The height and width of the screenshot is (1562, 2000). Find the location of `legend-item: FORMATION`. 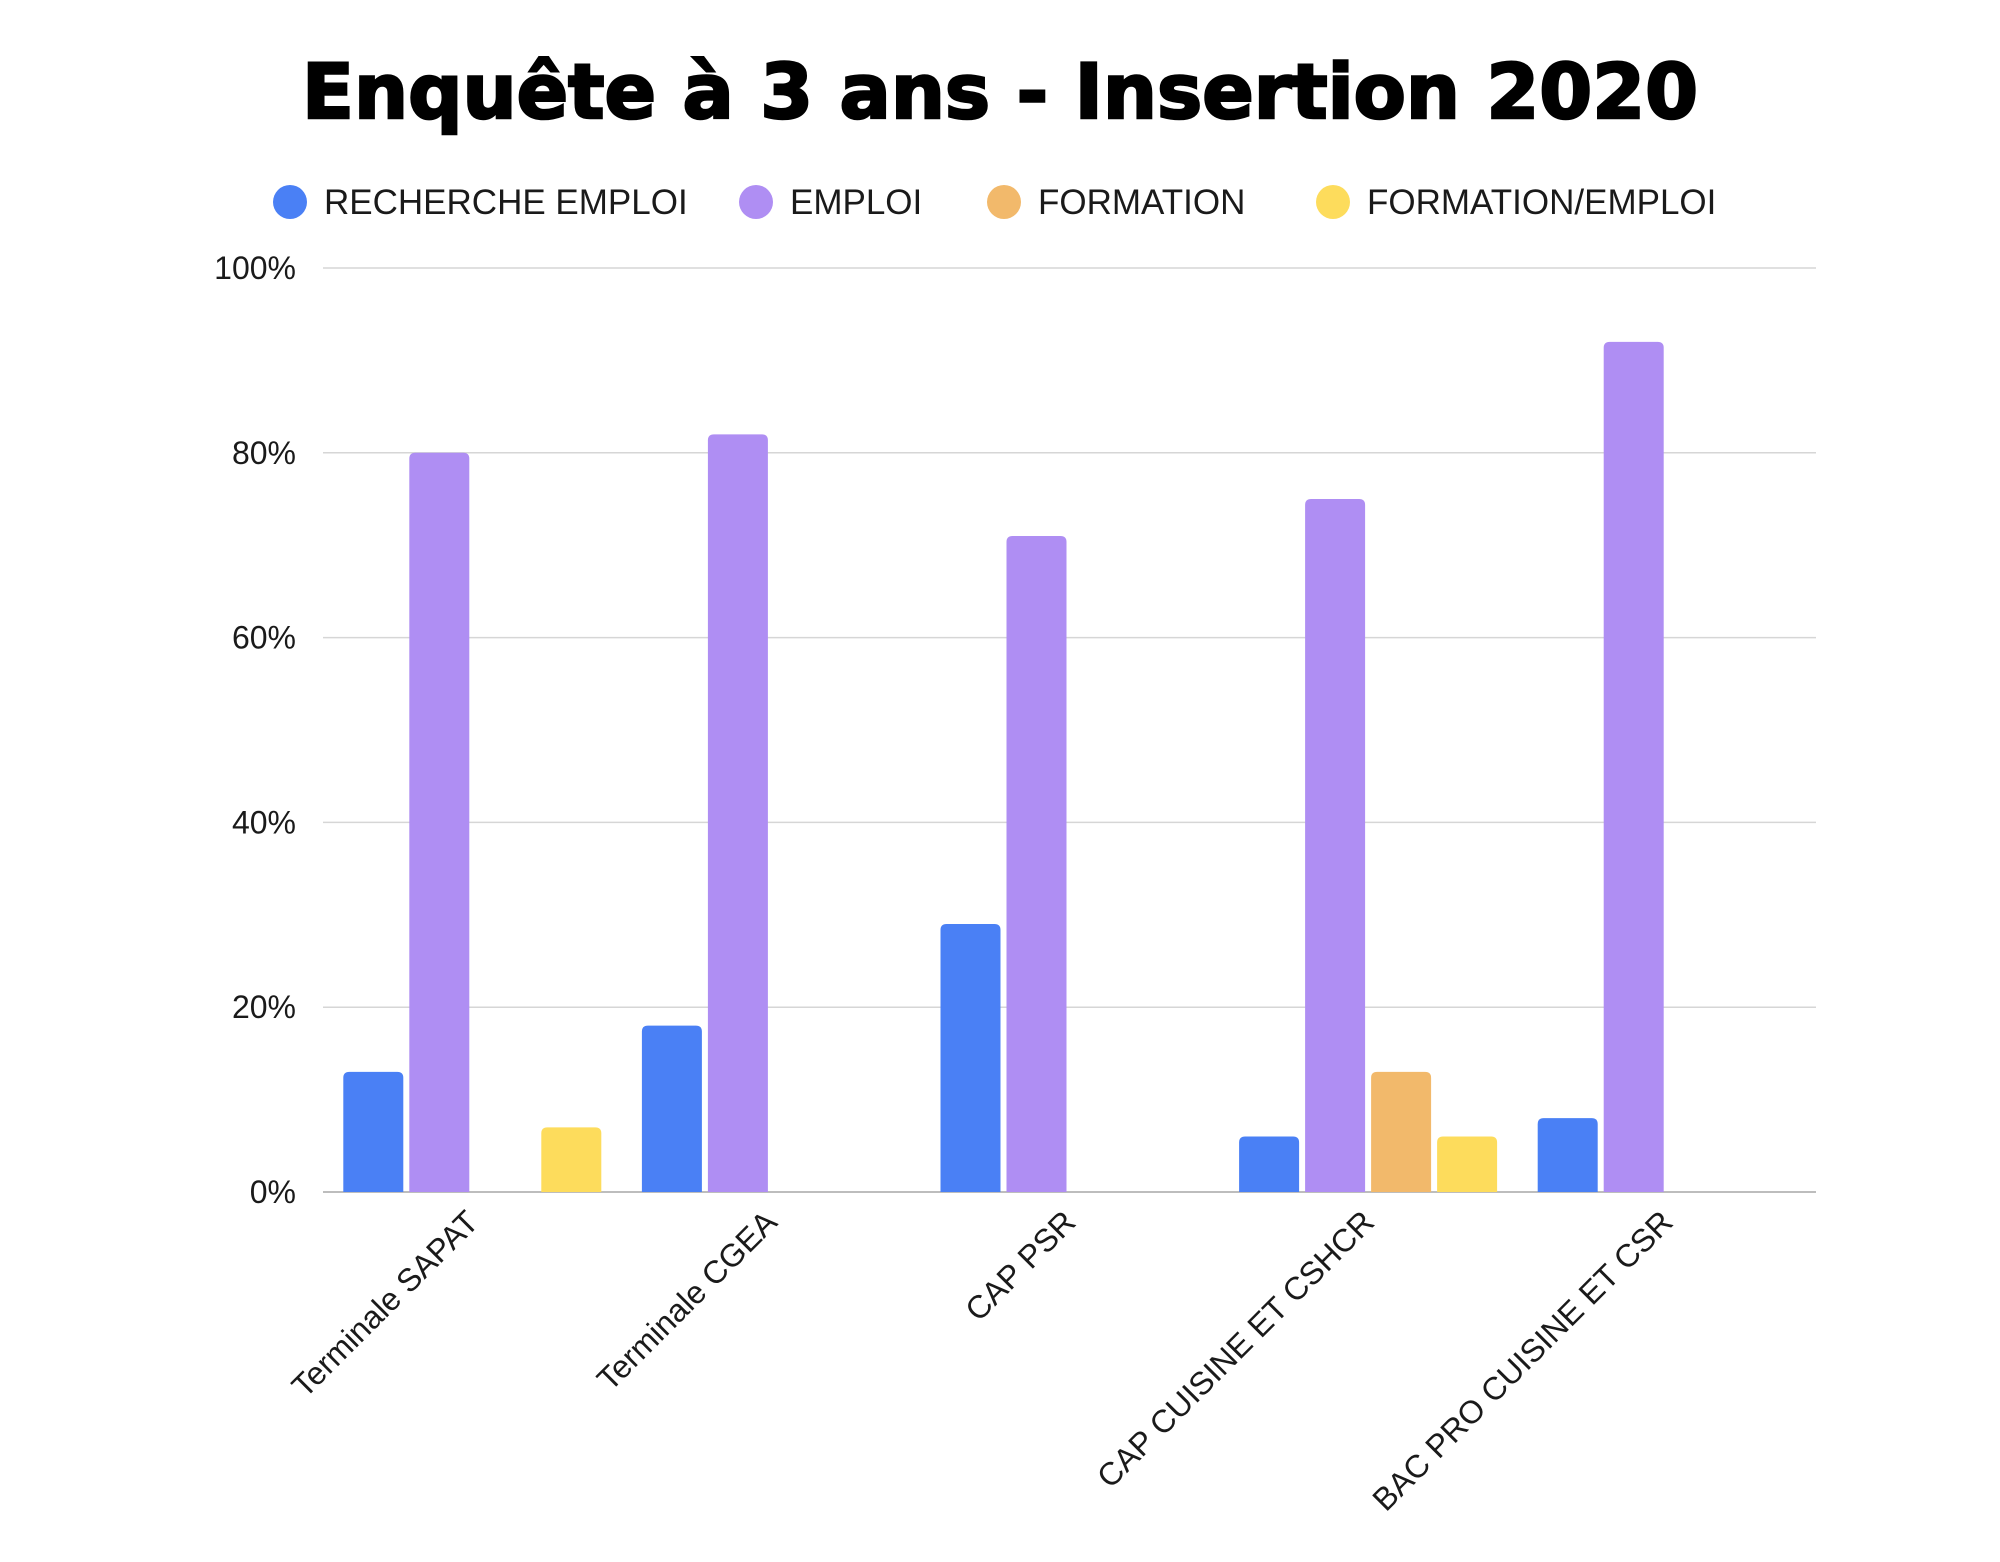

legend-item: FORMATION is located at coordinates (1116, 202).